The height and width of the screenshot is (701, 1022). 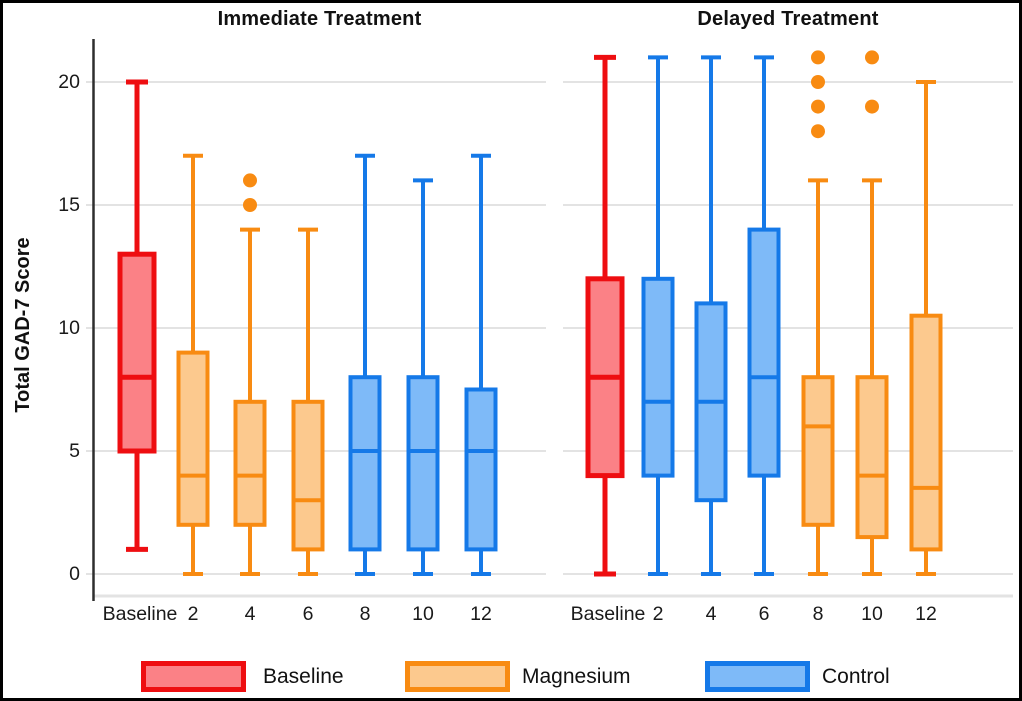 I want to click on legend-swatch-magnesium, so click(x=457, y=676).